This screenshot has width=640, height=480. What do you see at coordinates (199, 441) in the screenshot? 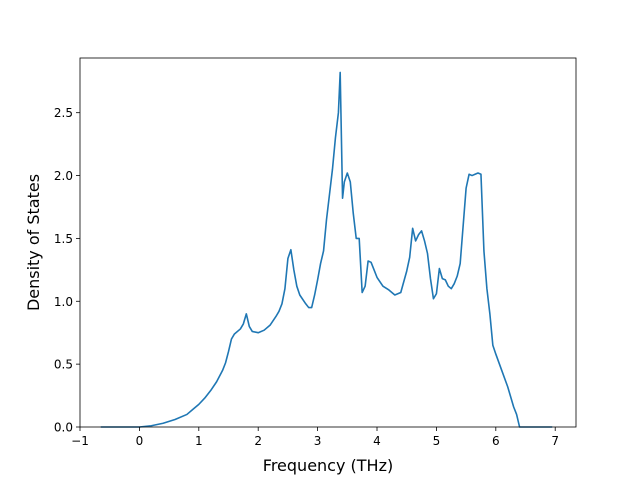
I see `x-tick-label: 1` at bounding box center [199, 441].